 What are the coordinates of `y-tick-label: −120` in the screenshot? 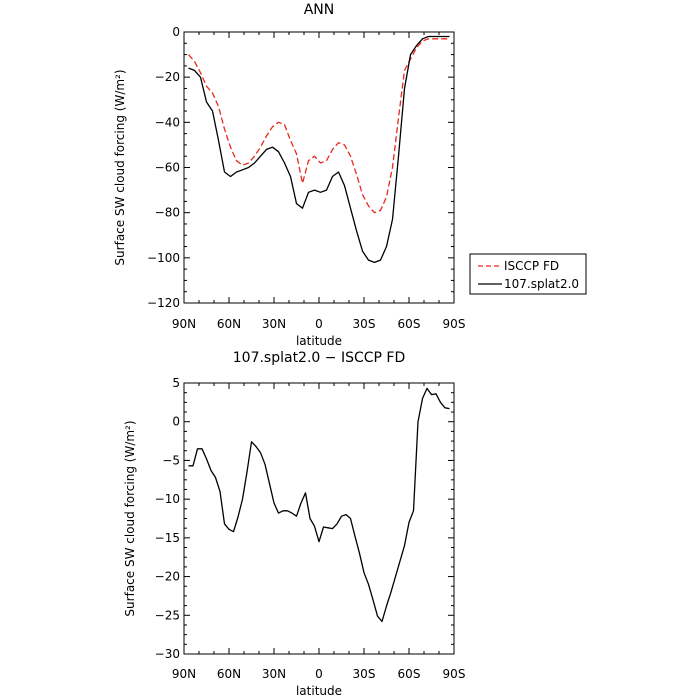 It's located at (163, 303).